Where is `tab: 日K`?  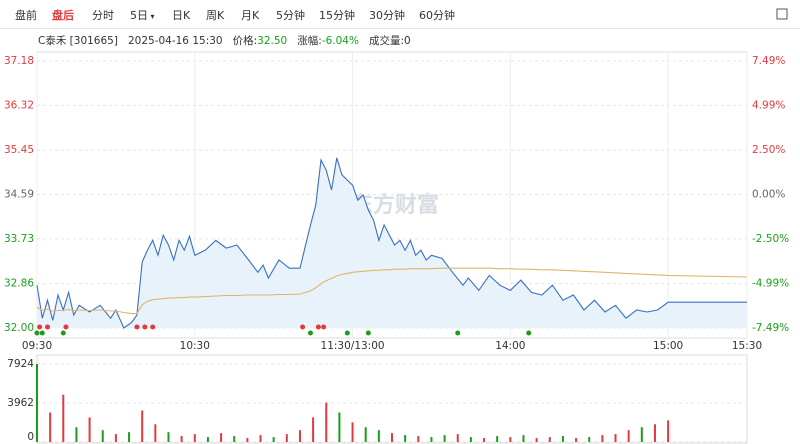 tab: 日K is located at coordinates (181, 15).